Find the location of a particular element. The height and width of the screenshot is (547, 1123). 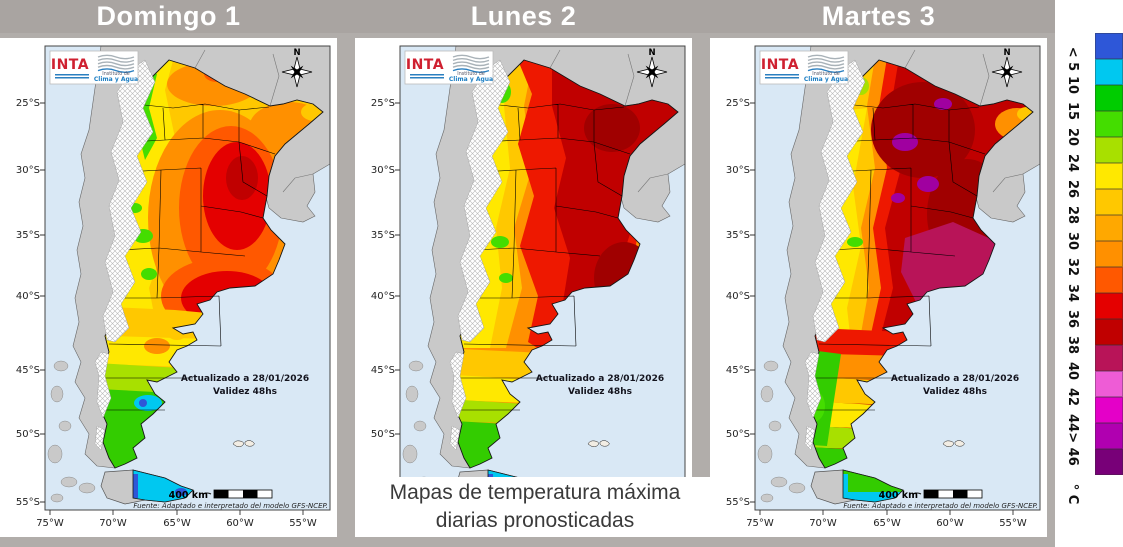

colorbar-tick-label: 38 is located at coordinates (1073, 345).